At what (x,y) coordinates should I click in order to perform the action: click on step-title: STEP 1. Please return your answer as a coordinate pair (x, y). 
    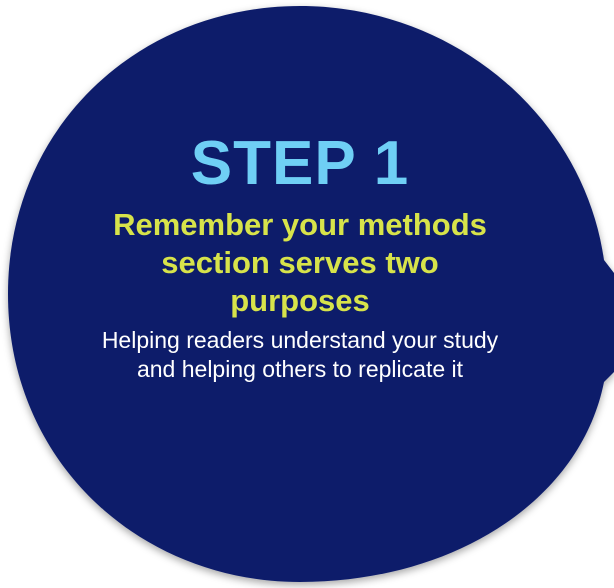
    Looking at the image, I should click on (300, 163).